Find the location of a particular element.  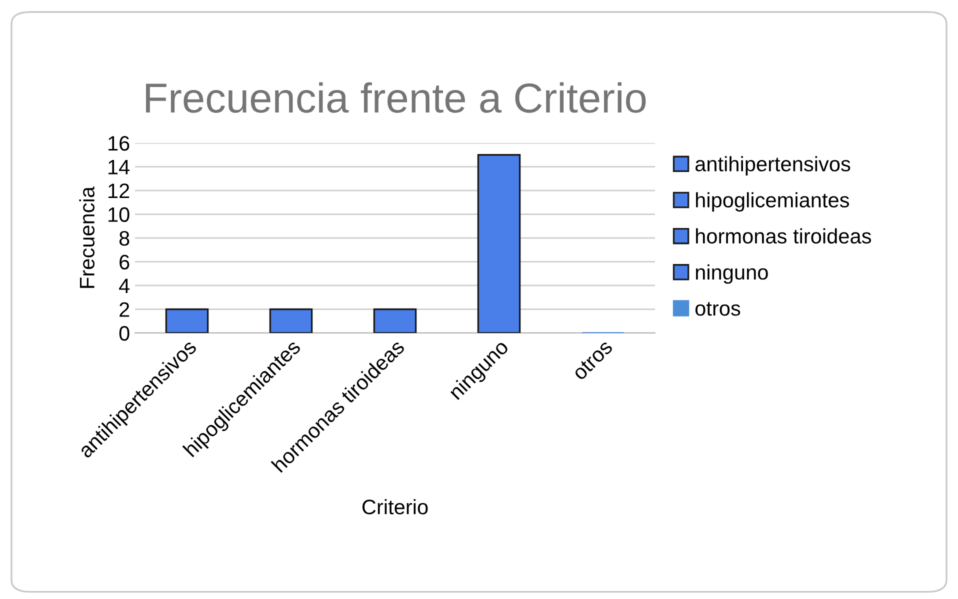

x-axis-title: Criterio is located at coordinates (395, 506).